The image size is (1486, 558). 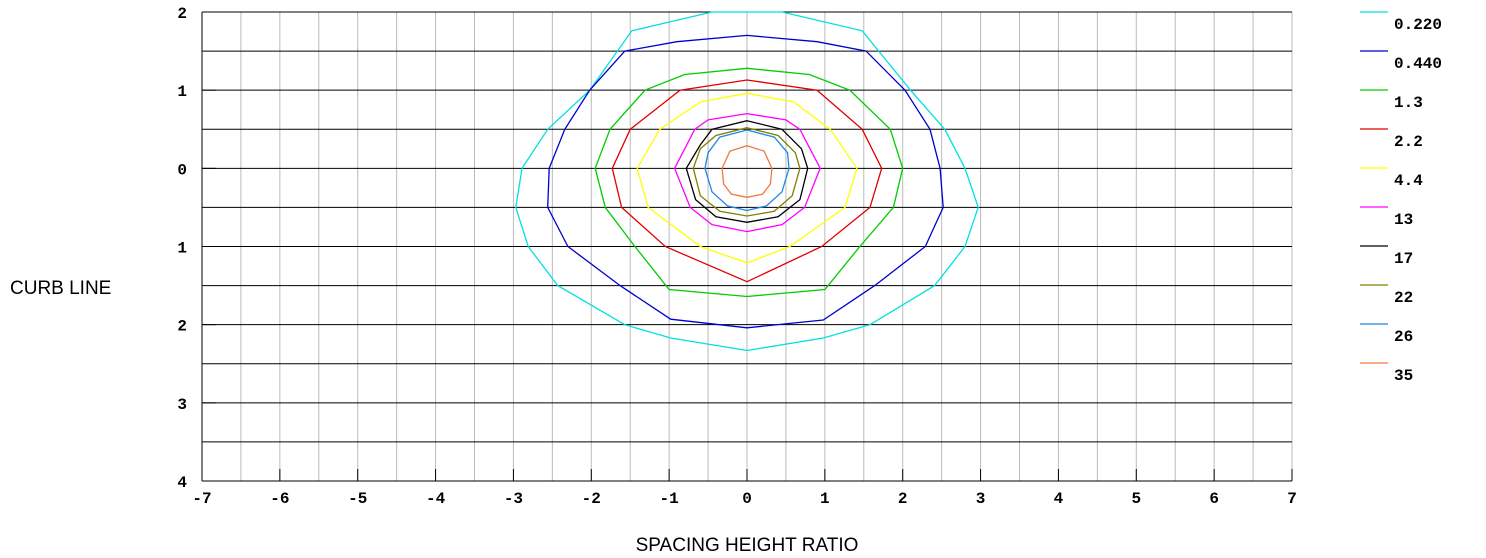 I want to click on legend-label: 1.3, so click(x=1408, y=103).